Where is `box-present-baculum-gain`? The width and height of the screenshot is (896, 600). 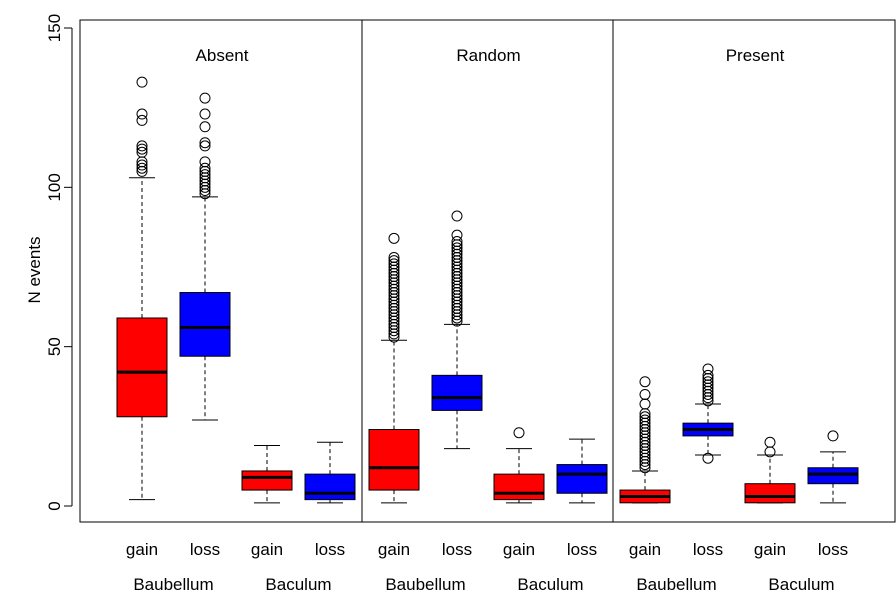
box-present-baculum-gain is located at coordinates (770, 470).